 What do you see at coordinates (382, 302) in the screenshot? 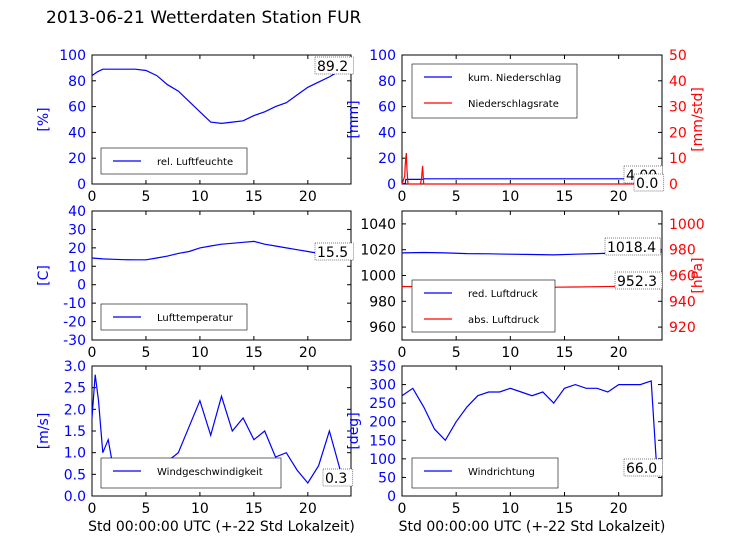
I see `y-tick-label: 980` at bounding box center [382, 302].